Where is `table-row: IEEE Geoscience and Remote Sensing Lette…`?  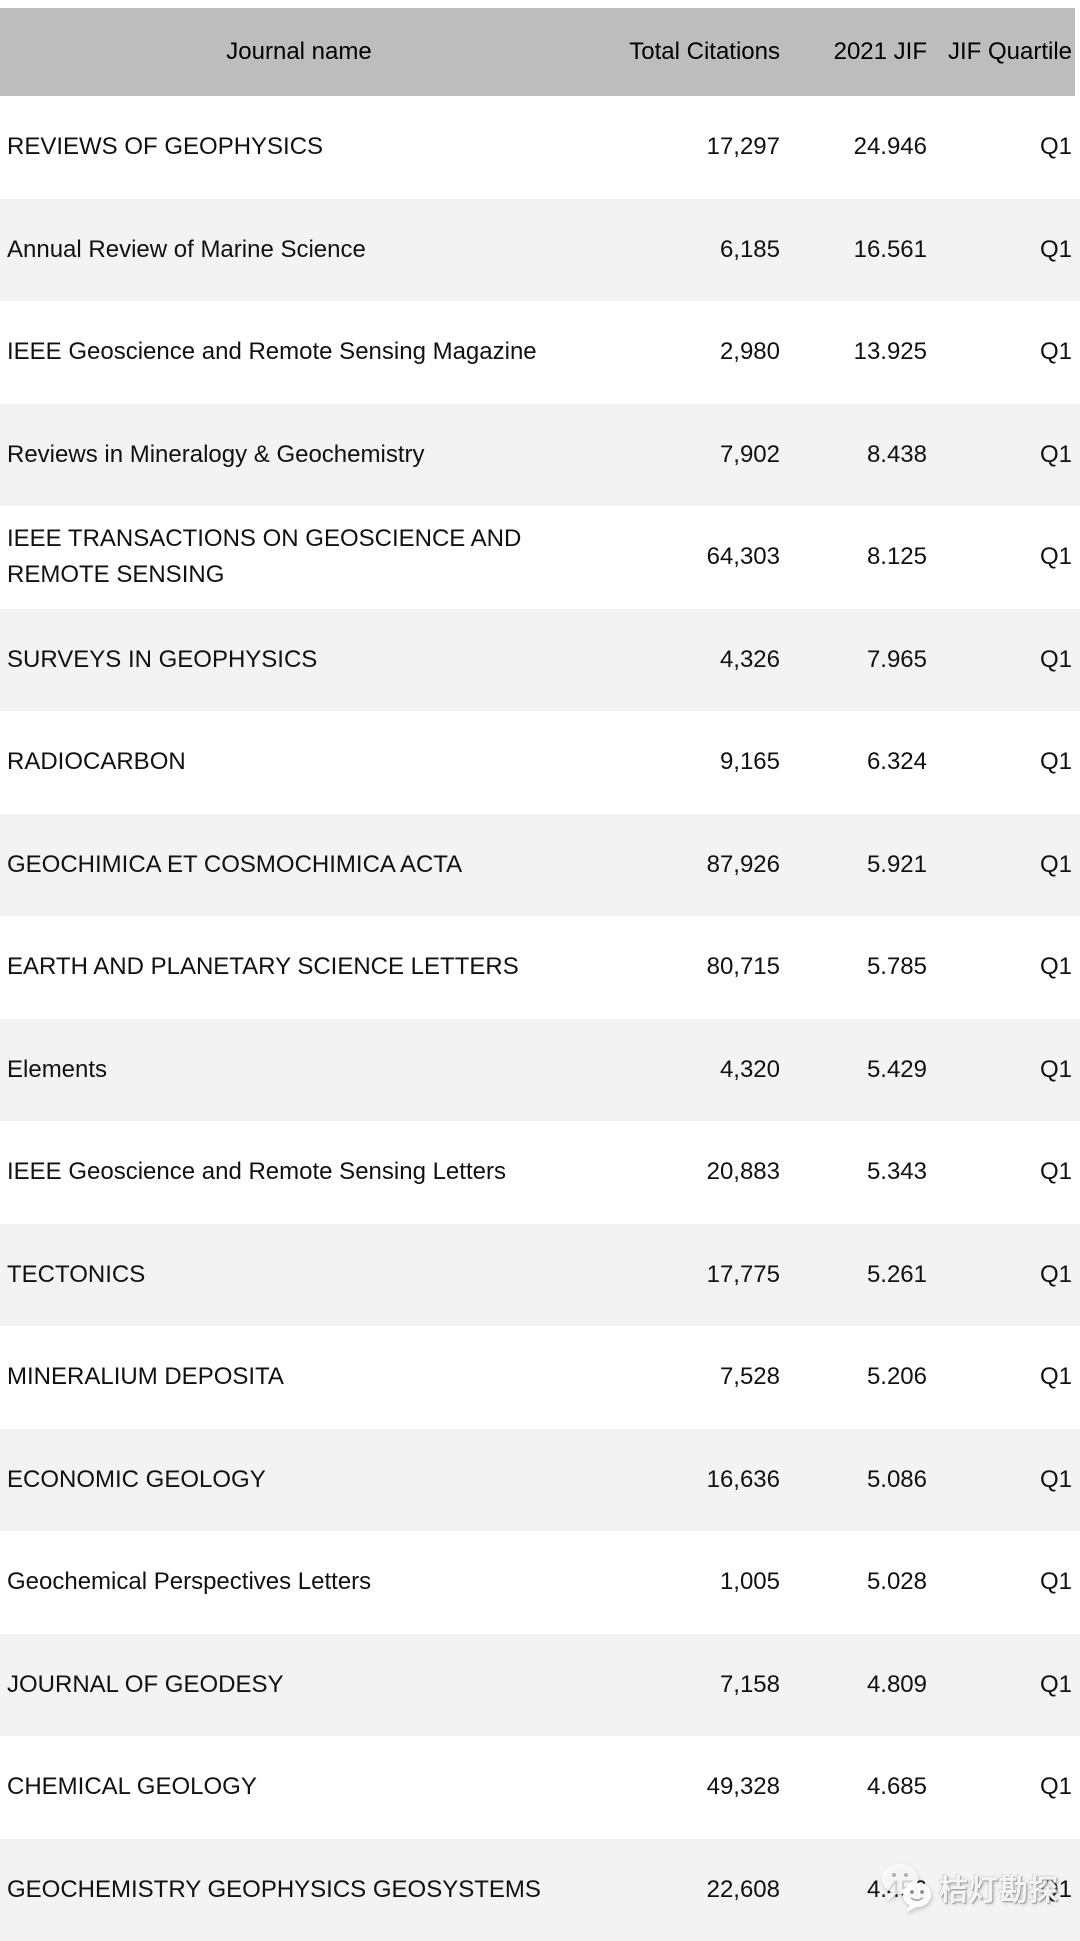 table-row: IEEE Geoscience and Remote Sensing Lette… is located at coordinates (540, 1172).